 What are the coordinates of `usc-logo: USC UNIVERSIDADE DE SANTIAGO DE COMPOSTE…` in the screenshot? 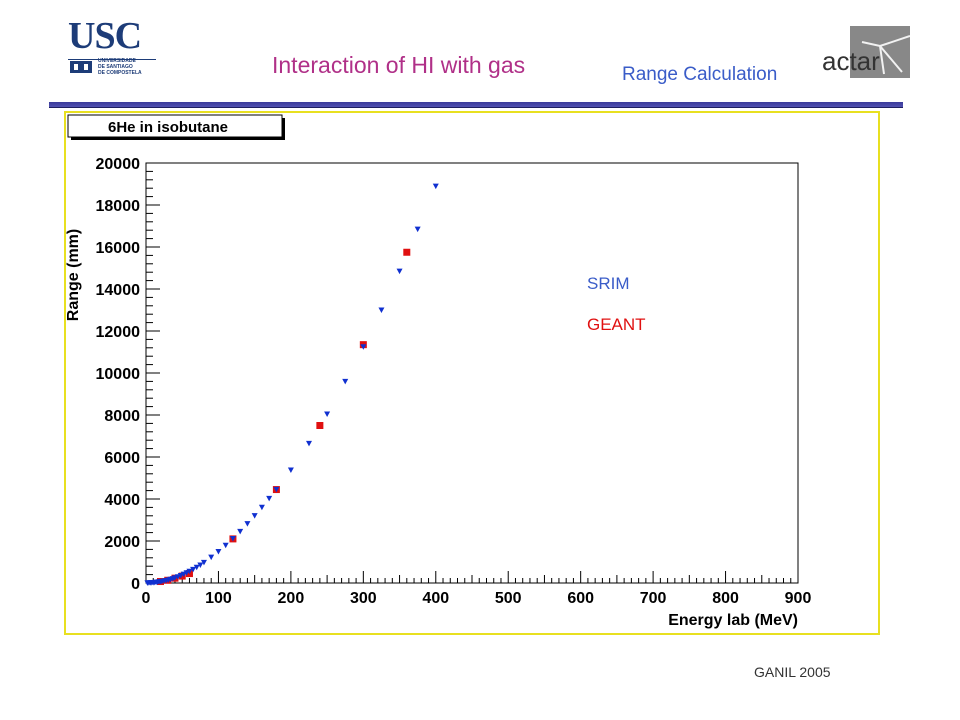 It's located at (112, 45).